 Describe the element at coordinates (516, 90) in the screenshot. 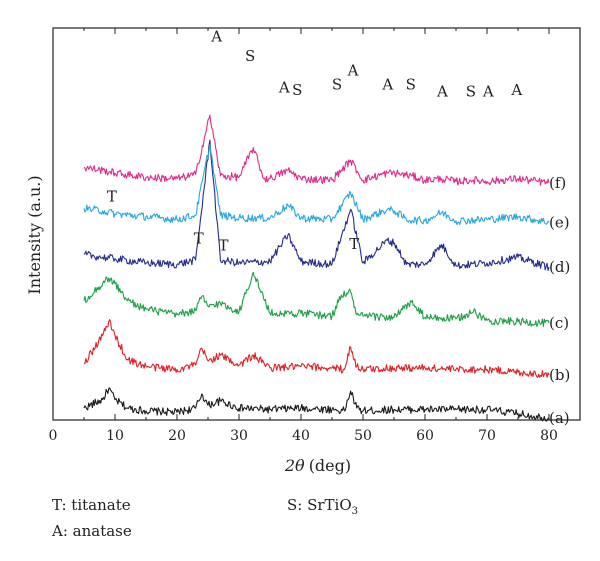

I see `peak-label-A-11: A` at that location.